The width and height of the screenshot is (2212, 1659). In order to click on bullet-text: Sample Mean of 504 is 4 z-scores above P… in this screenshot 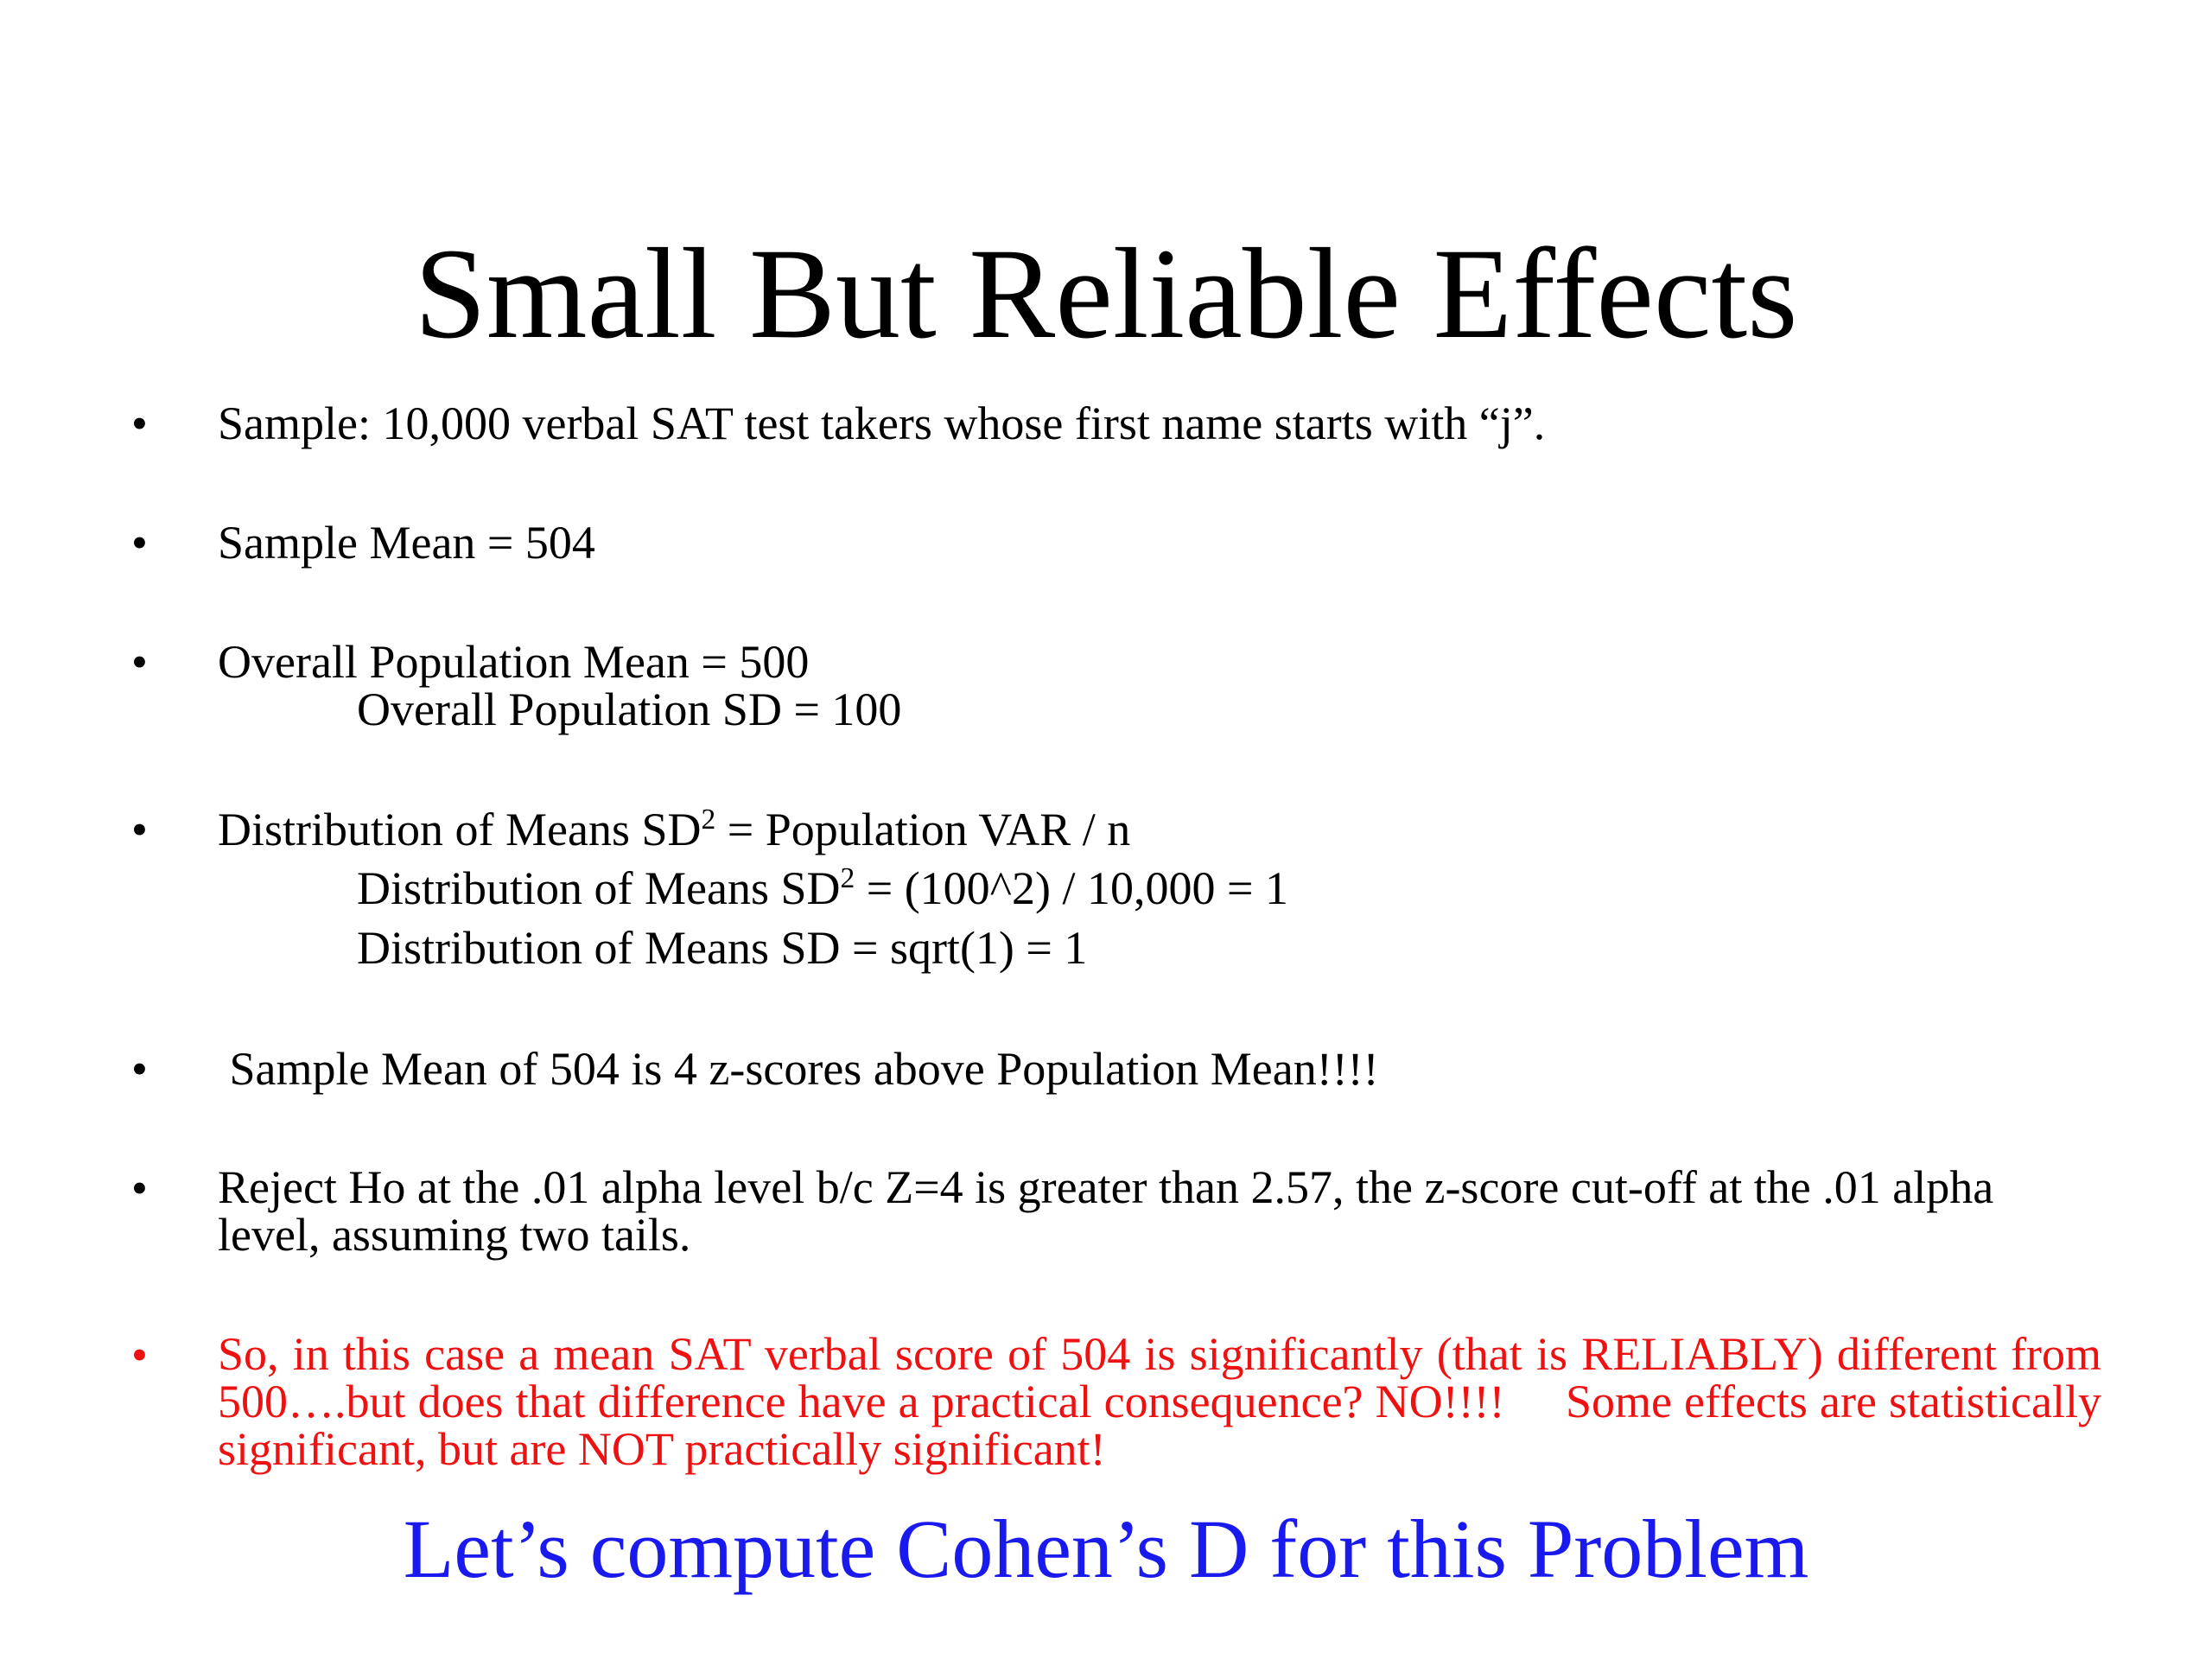, I will do `click(798, 1069)`.